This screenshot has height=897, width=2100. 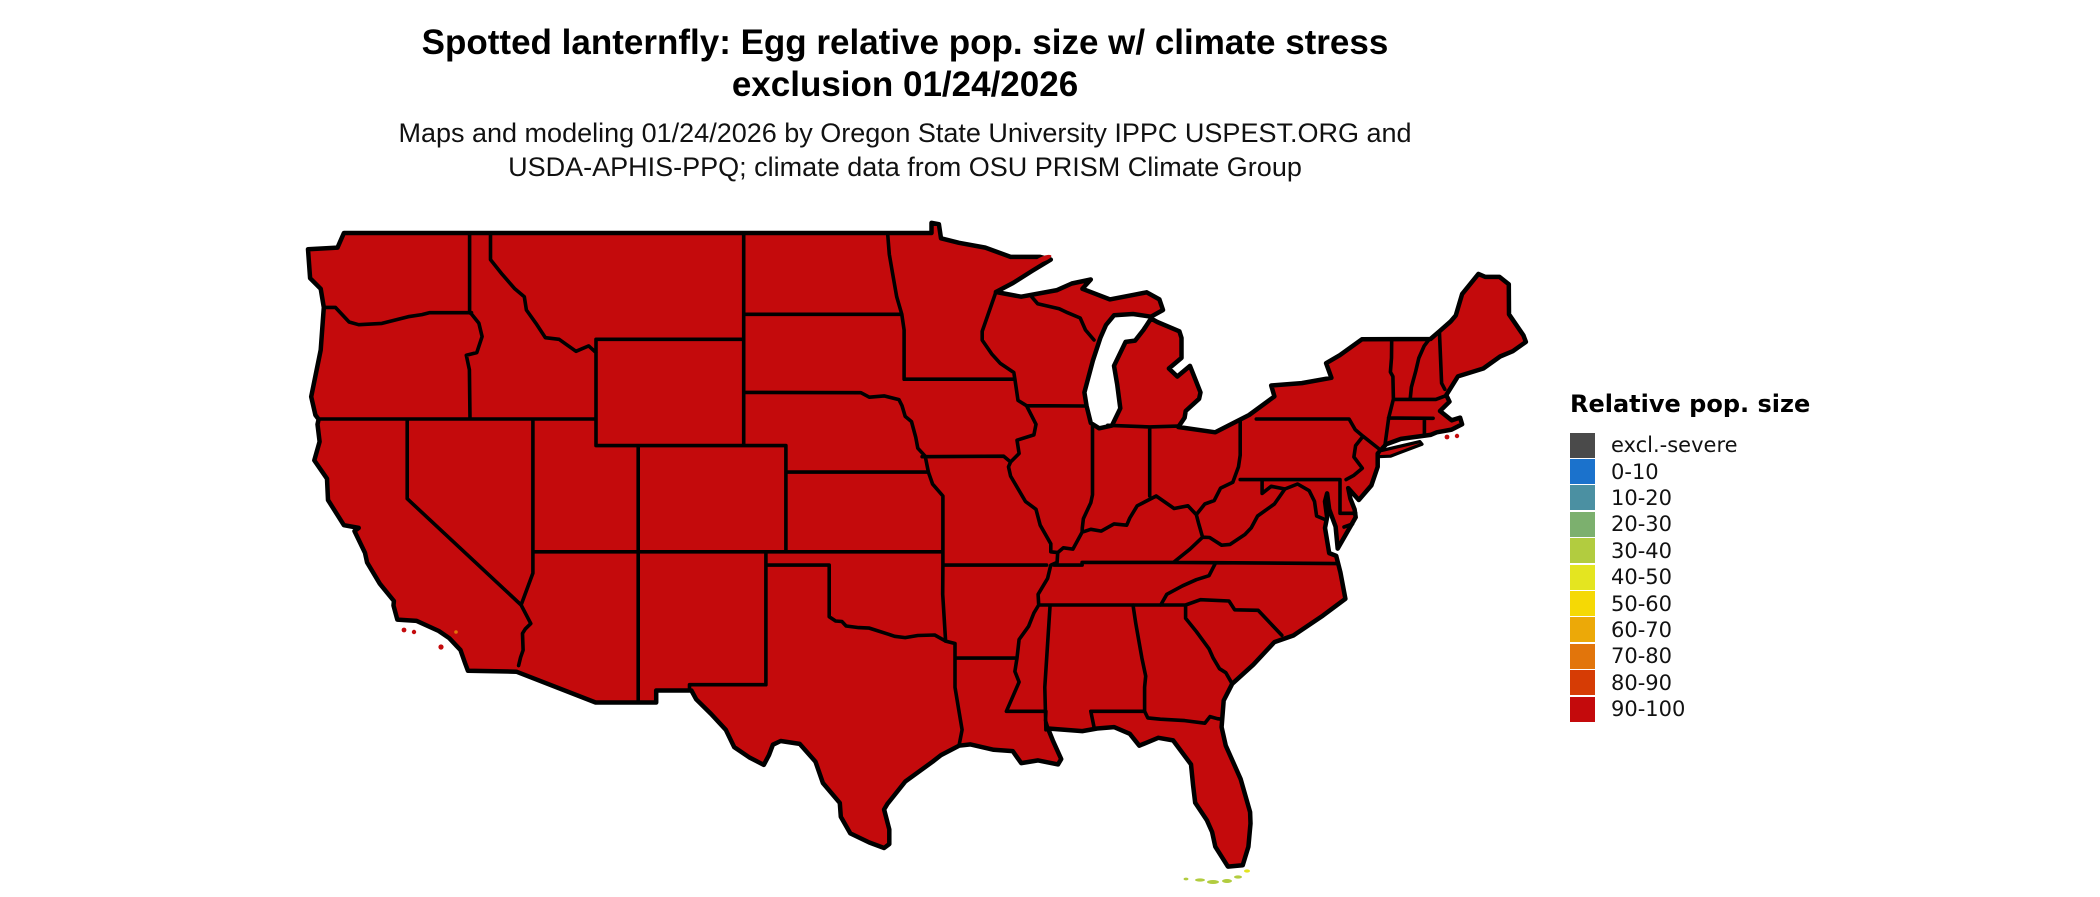 What do you see at coordinates (1720, 656) in the screenshot?
I see `legend-item: 70-80` at bounding box center [1720, 656].